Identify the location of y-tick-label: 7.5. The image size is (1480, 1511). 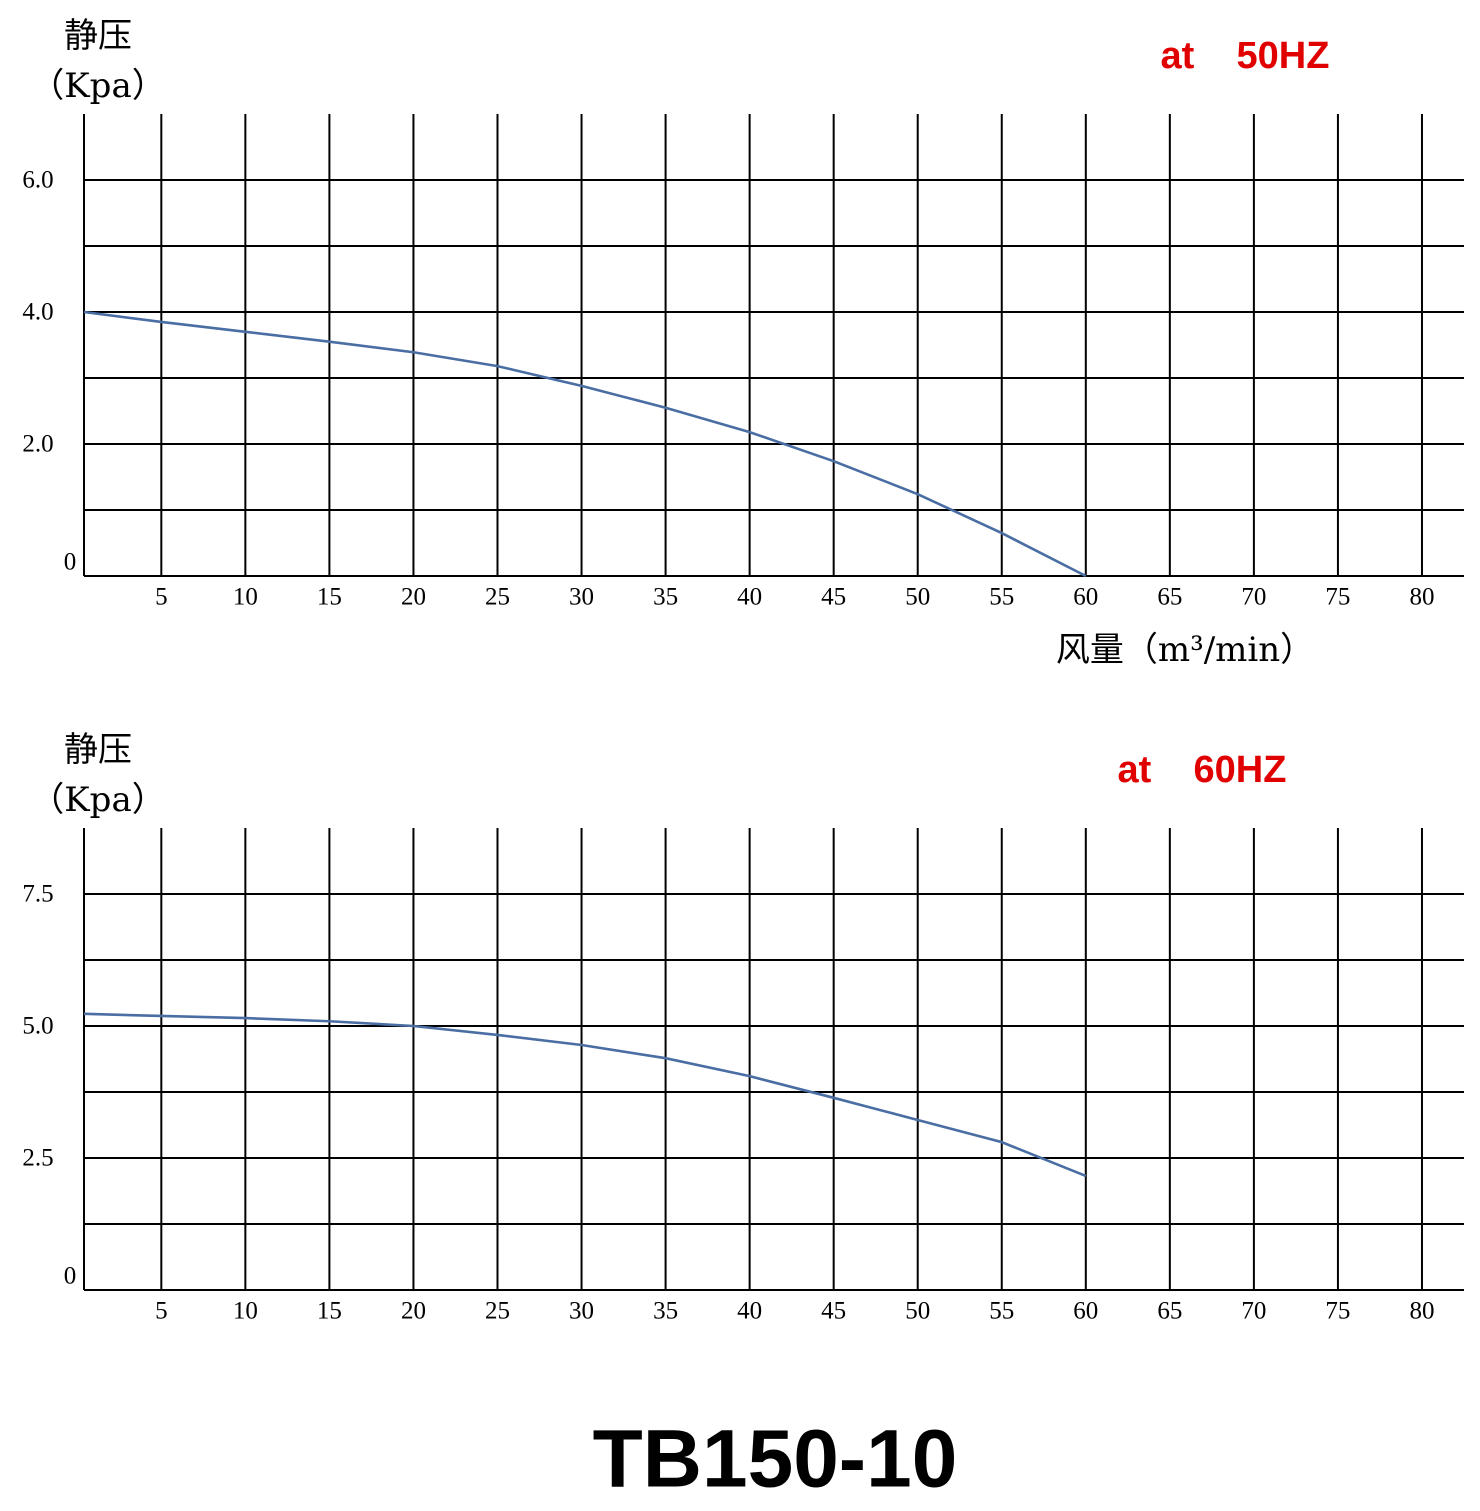
(37, 894).